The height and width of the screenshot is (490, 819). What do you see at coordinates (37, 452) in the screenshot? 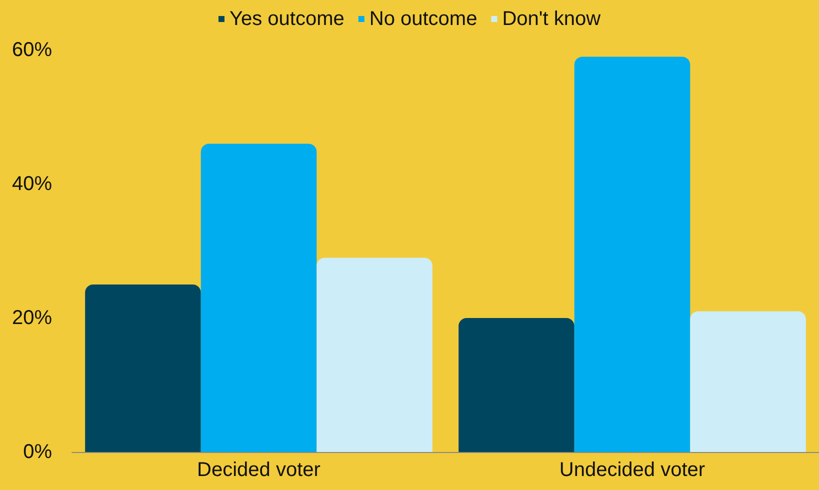
I see `y-tick-label: 0%` at bounding box center [37, 452].